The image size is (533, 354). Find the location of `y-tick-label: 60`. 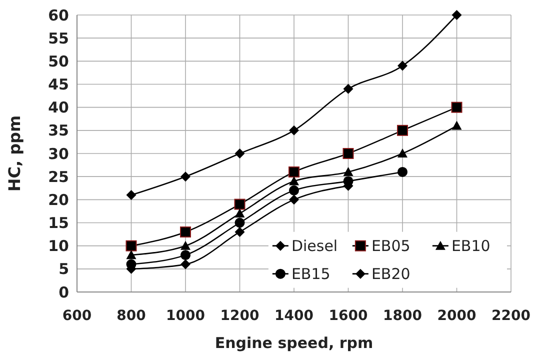

y-tick-label: 60 is located at coordinates (58, 15).